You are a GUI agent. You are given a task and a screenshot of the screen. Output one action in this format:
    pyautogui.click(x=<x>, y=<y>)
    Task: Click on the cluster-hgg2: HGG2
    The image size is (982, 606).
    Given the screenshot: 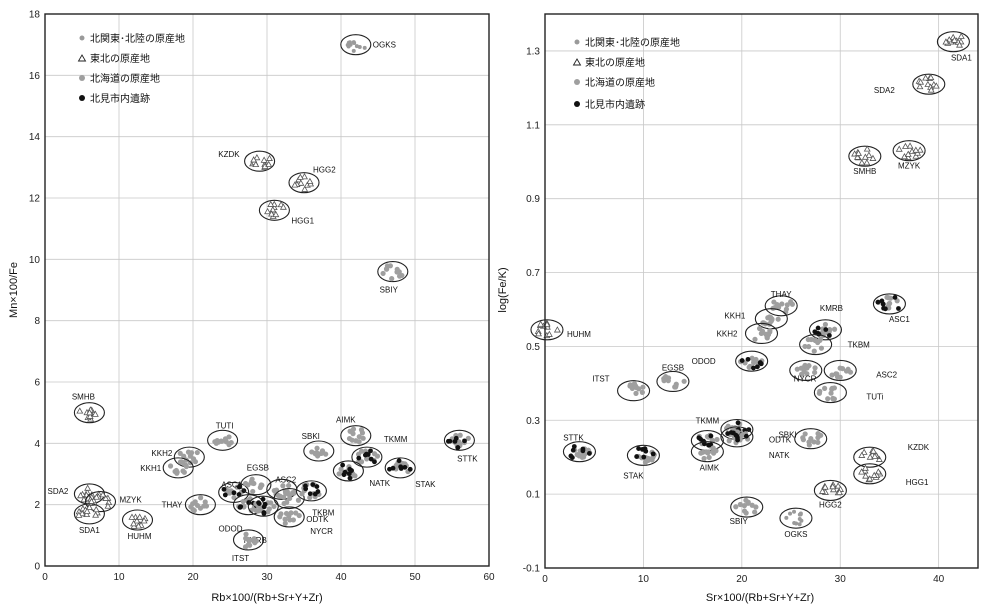 What is the action you would take?
    pyautogui.click(x=830, y=494)
    